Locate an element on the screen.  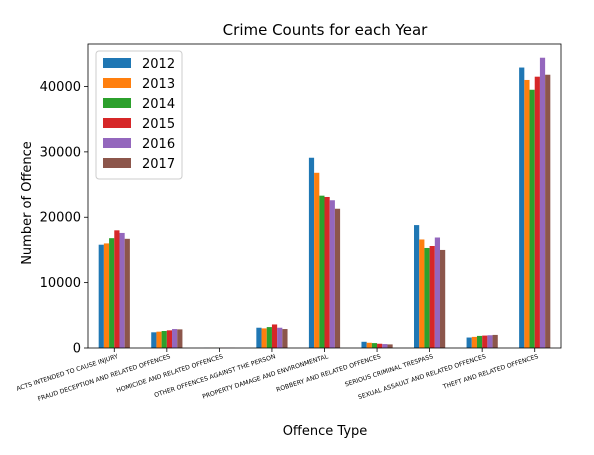
legend-swatch-2013 is located at coordinates (117, 83).